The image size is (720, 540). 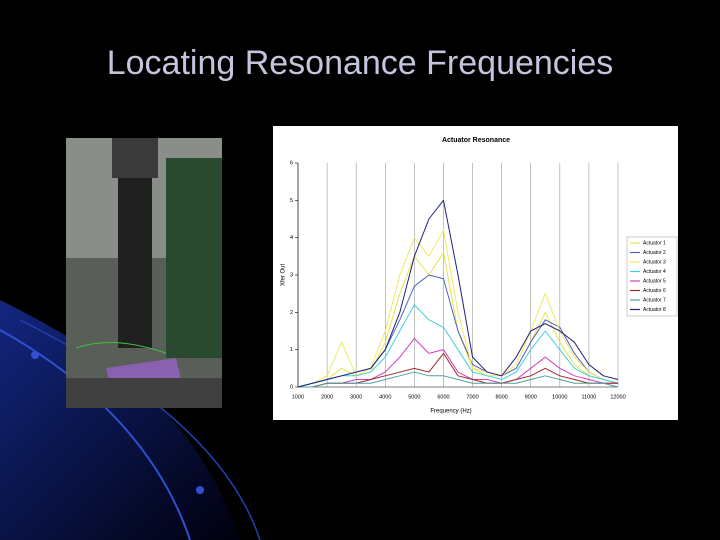 I want to click on y-tick-label: 2, so click(x=291, y=313).